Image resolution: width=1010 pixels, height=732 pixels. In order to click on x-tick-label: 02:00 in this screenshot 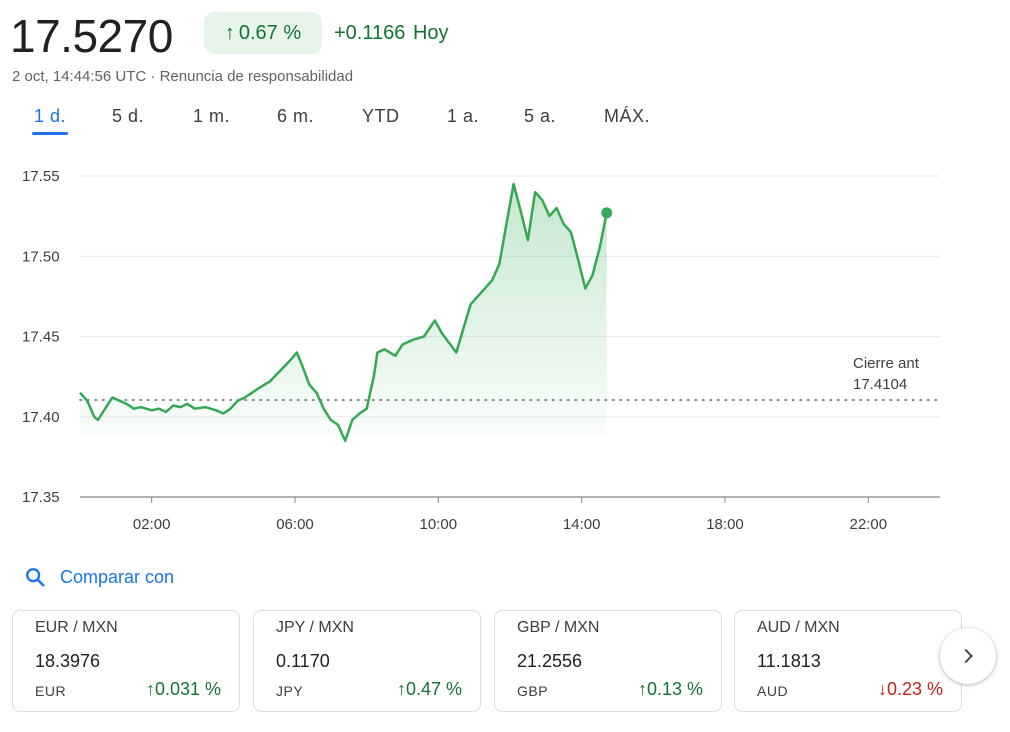, I will do `click(152, 524)`.